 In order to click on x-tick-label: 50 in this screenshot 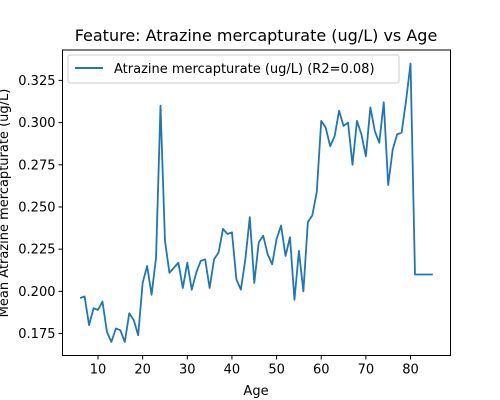, I will do `click(276, 370)`.